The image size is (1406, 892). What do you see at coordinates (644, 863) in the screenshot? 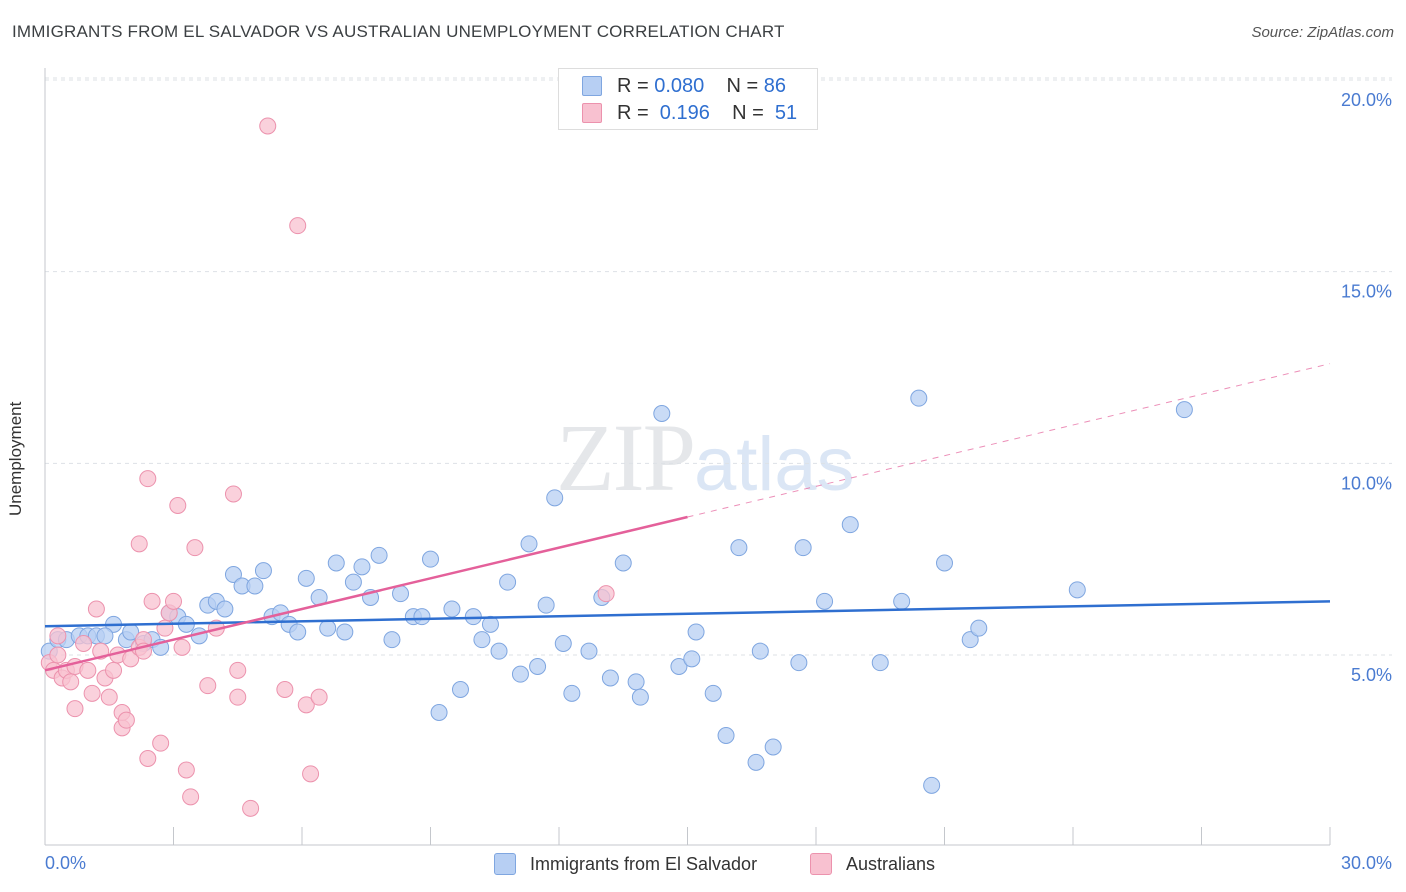
I see `legend-label: Immigrants from El Salvador` at bounding box center [644, 863].